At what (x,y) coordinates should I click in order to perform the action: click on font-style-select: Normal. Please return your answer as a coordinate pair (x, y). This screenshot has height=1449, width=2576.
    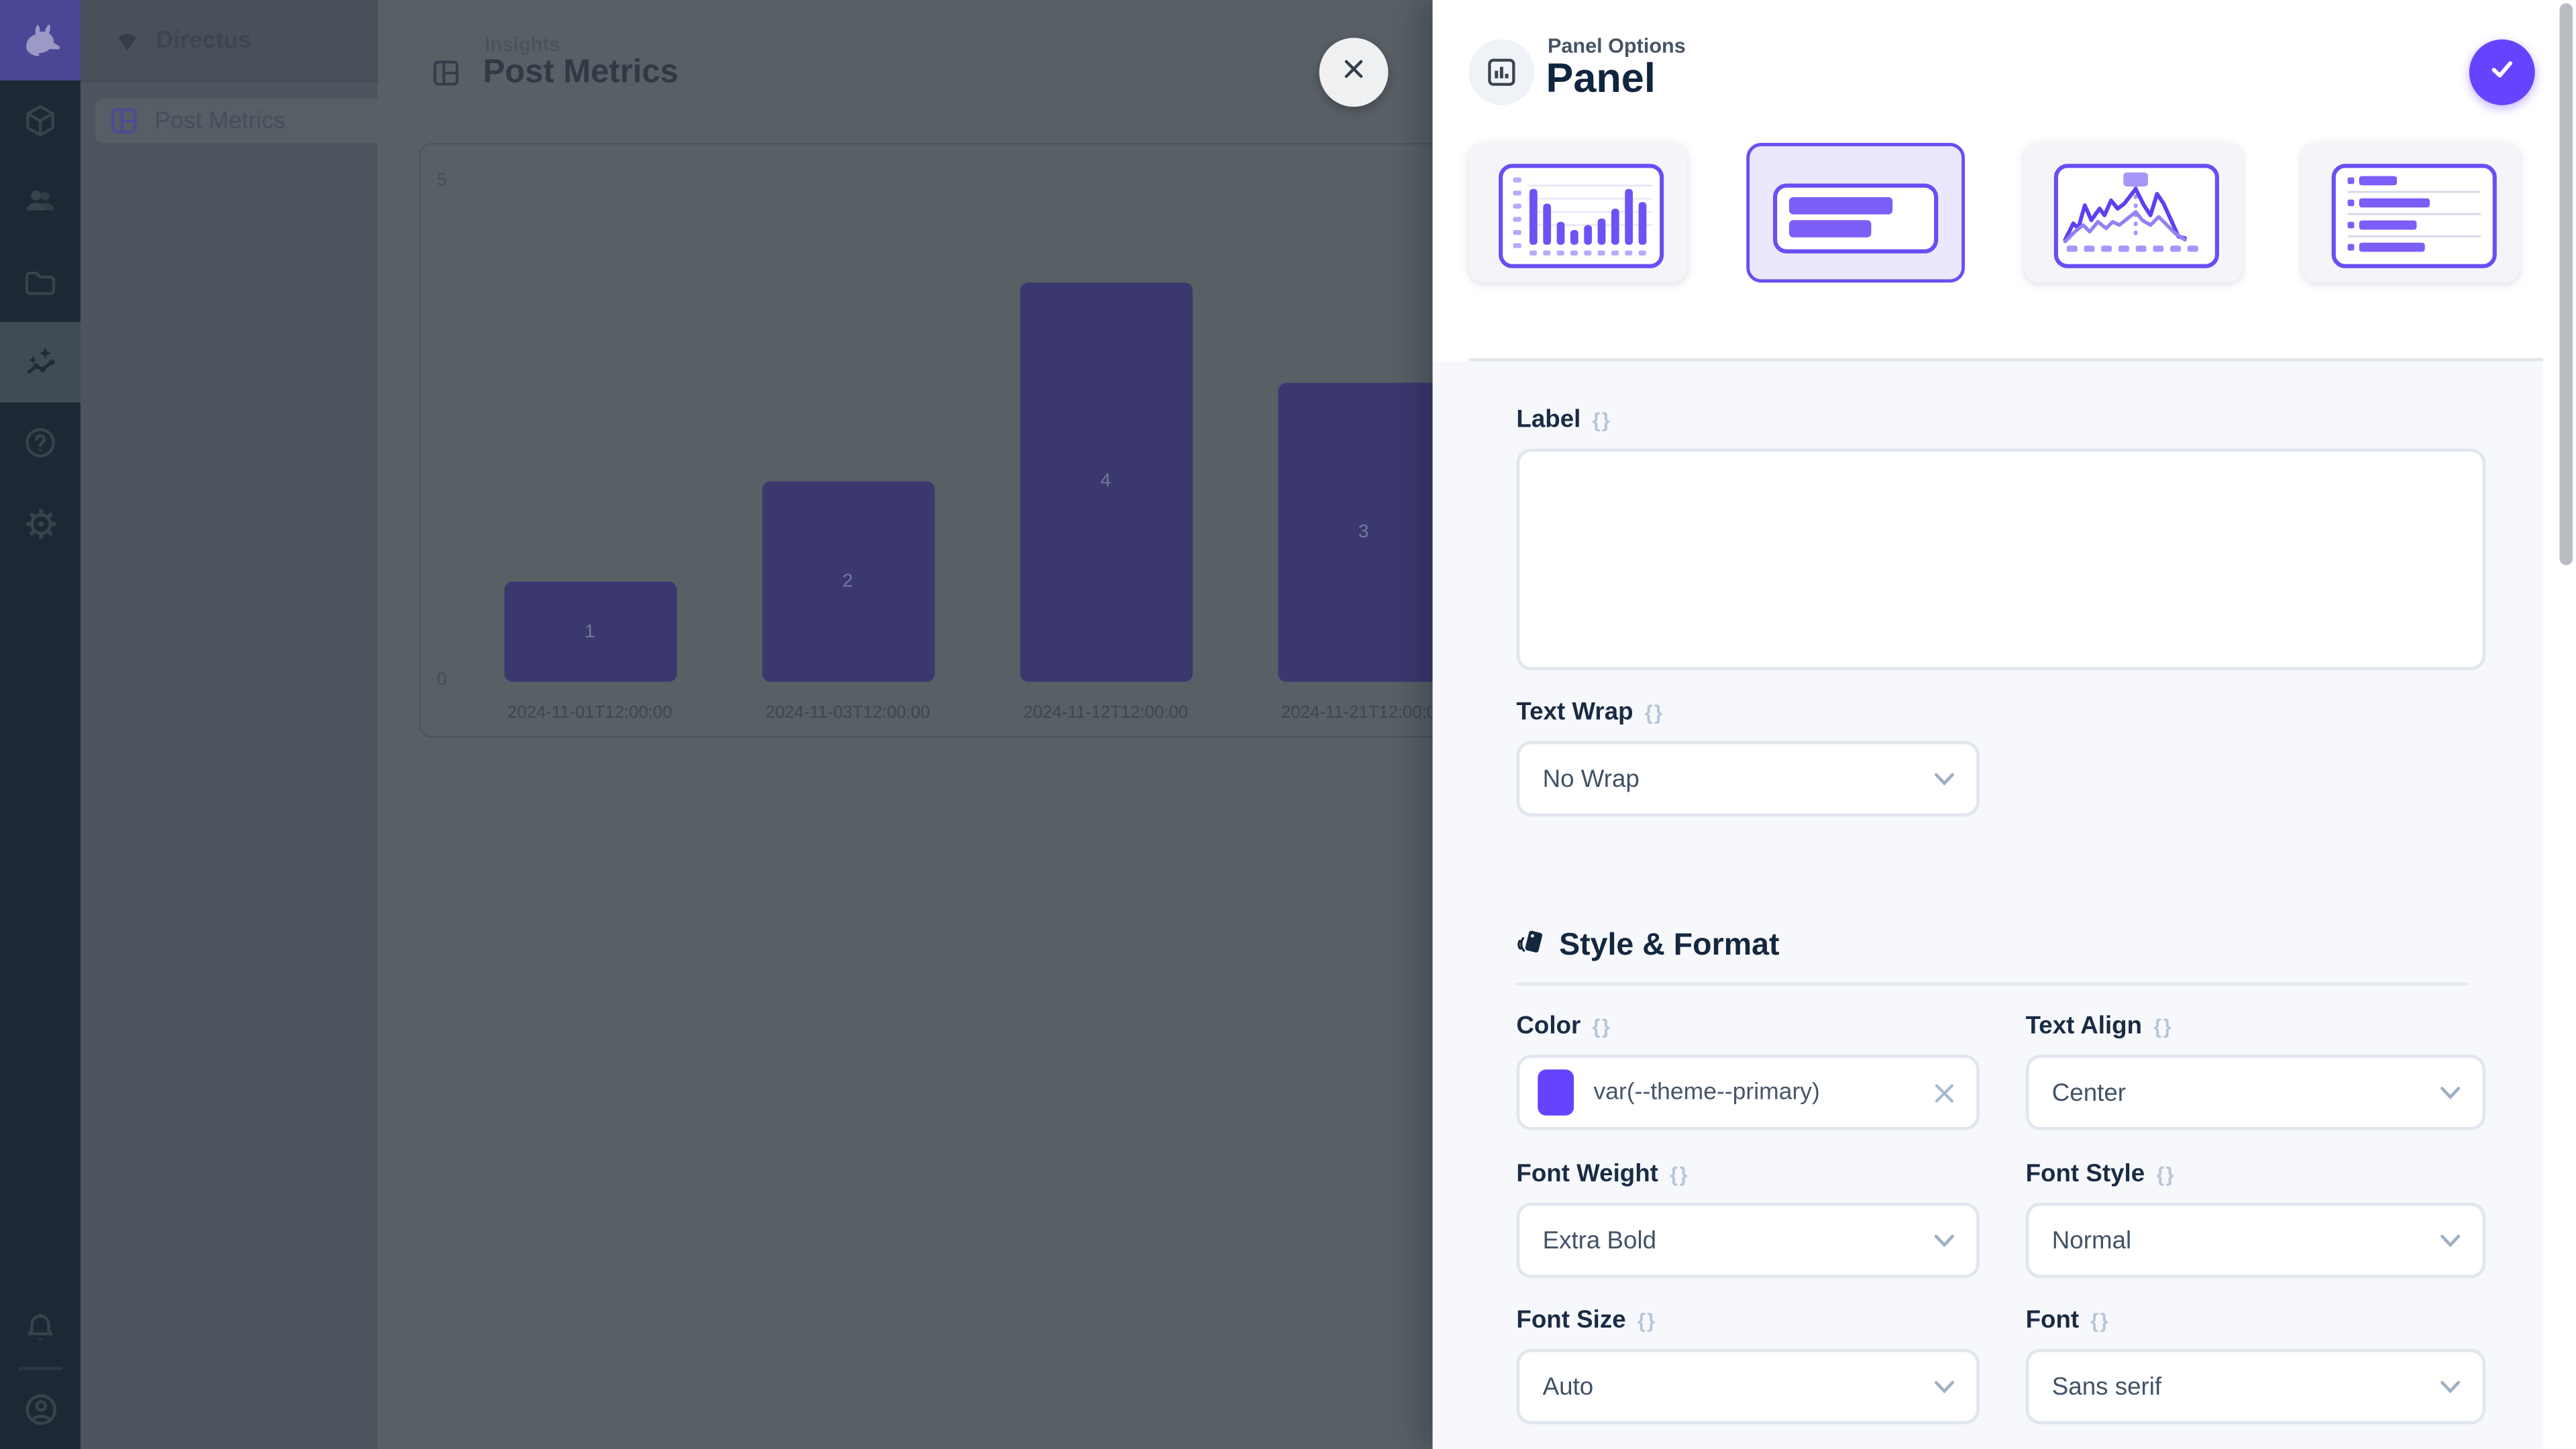
    Looking at the image, I should click on (2255, 1240).